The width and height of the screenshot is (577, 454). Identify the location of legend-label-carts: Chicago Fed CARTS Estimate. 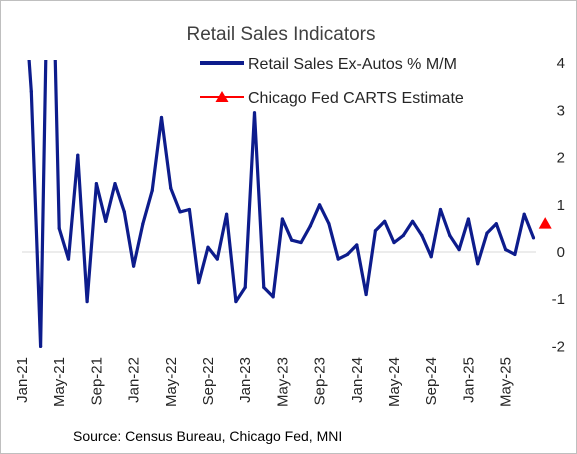
(356, 98).